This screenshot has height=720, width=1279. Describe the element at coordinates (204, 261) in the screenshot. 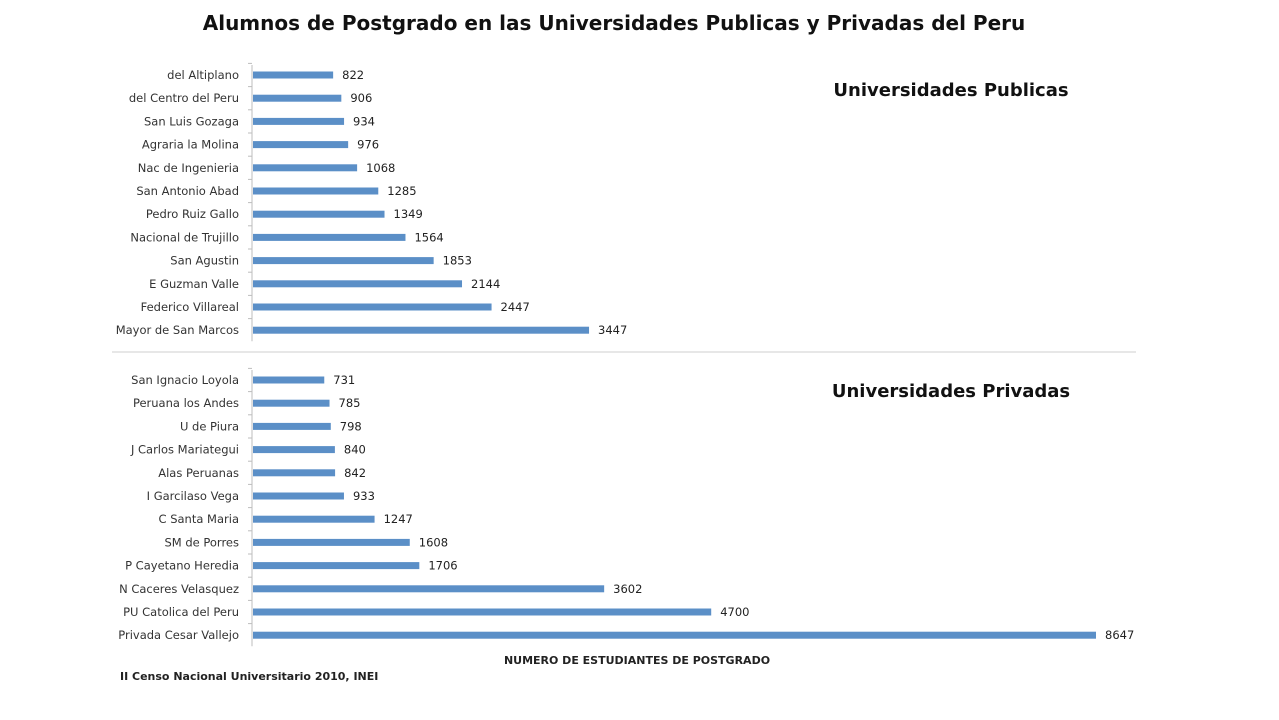

I see `category-label: San Agustin` at that location.